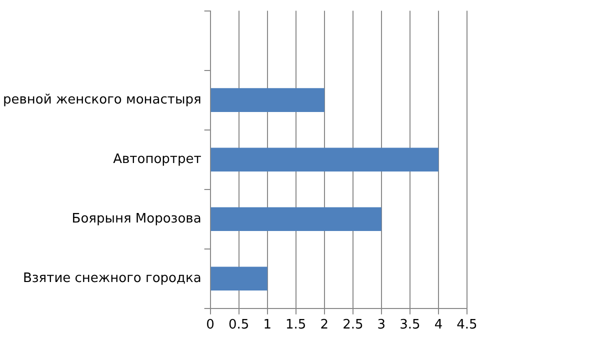  What do you see at coordinates (324, 325) in the screenshot?
I see `x-tick-label: 2` at bounding box center [324, 325].